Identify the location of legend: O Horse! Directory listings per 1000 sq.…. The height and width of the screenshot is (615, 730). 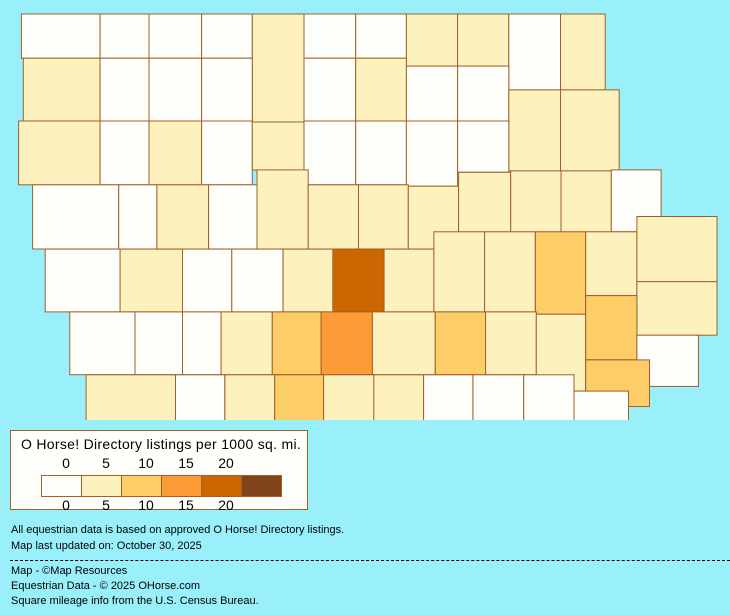
(159, 471).